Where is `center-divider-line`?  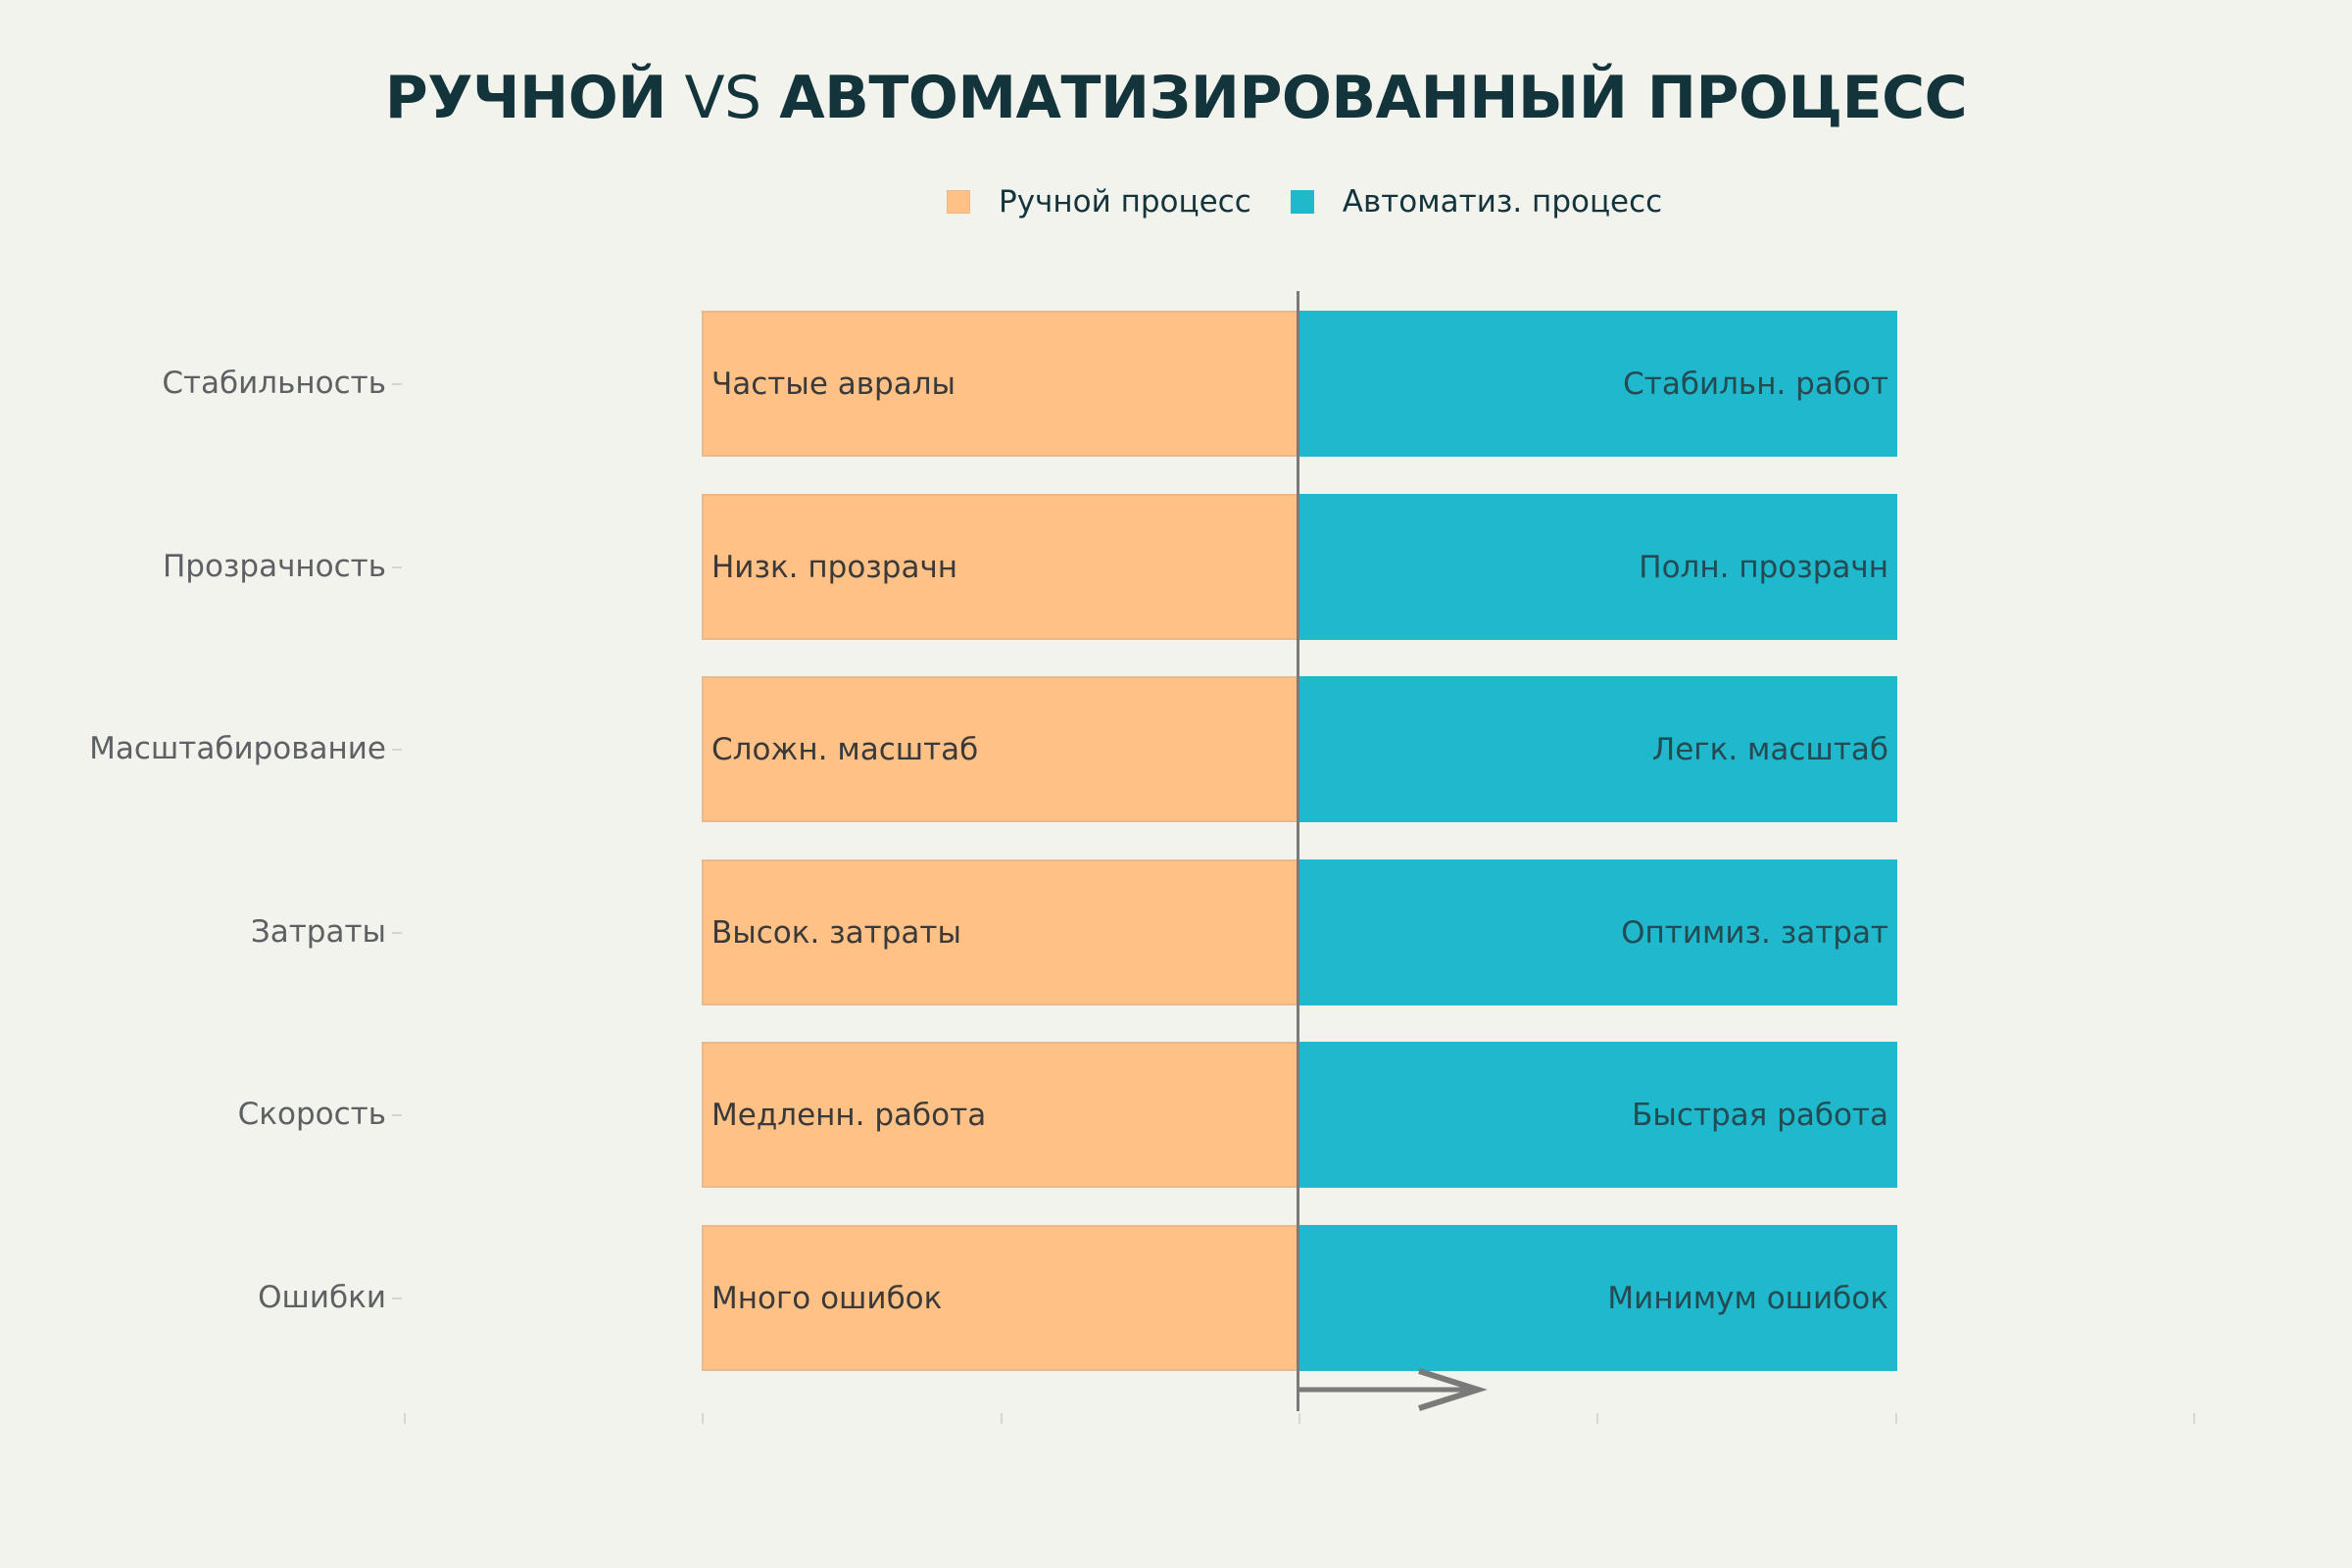
center-divider-line is located at coordinates (1298, 851).